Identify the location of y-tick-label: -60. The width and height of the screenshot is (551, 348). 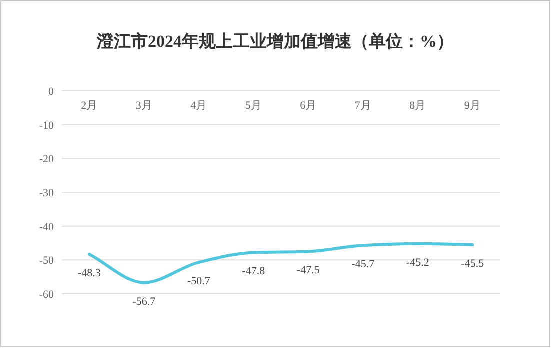
(46, 295).